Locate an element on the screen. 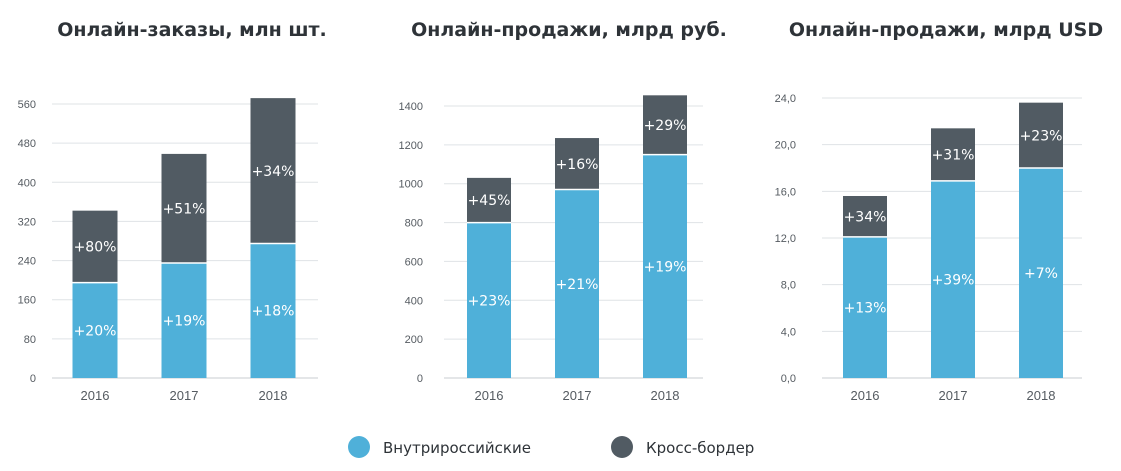 The width and height of the screenshot is (1121, 471). data-label: +45% is located at coordinates (489, 201).